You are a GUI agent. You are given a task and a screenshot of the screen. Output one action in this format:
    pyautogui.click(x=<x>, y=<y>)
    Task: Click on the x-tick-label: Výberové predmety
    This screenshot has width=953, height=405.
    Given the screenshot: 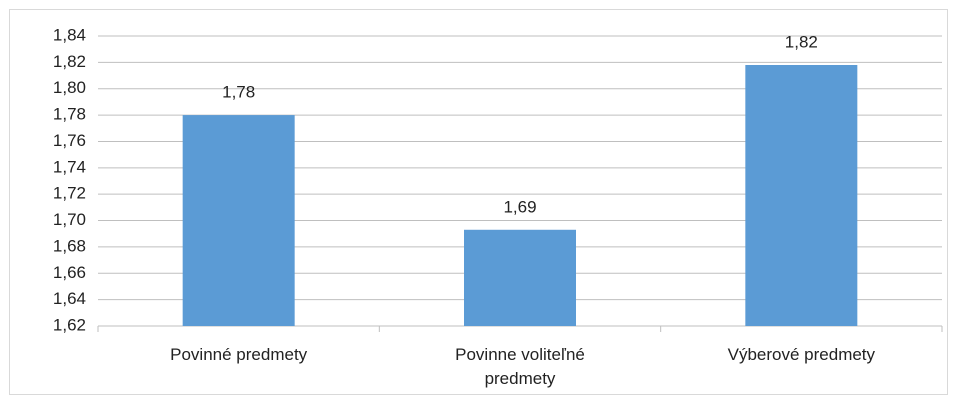 What is the action you would take?
    pyautogui.click(x=801, y=354)
    